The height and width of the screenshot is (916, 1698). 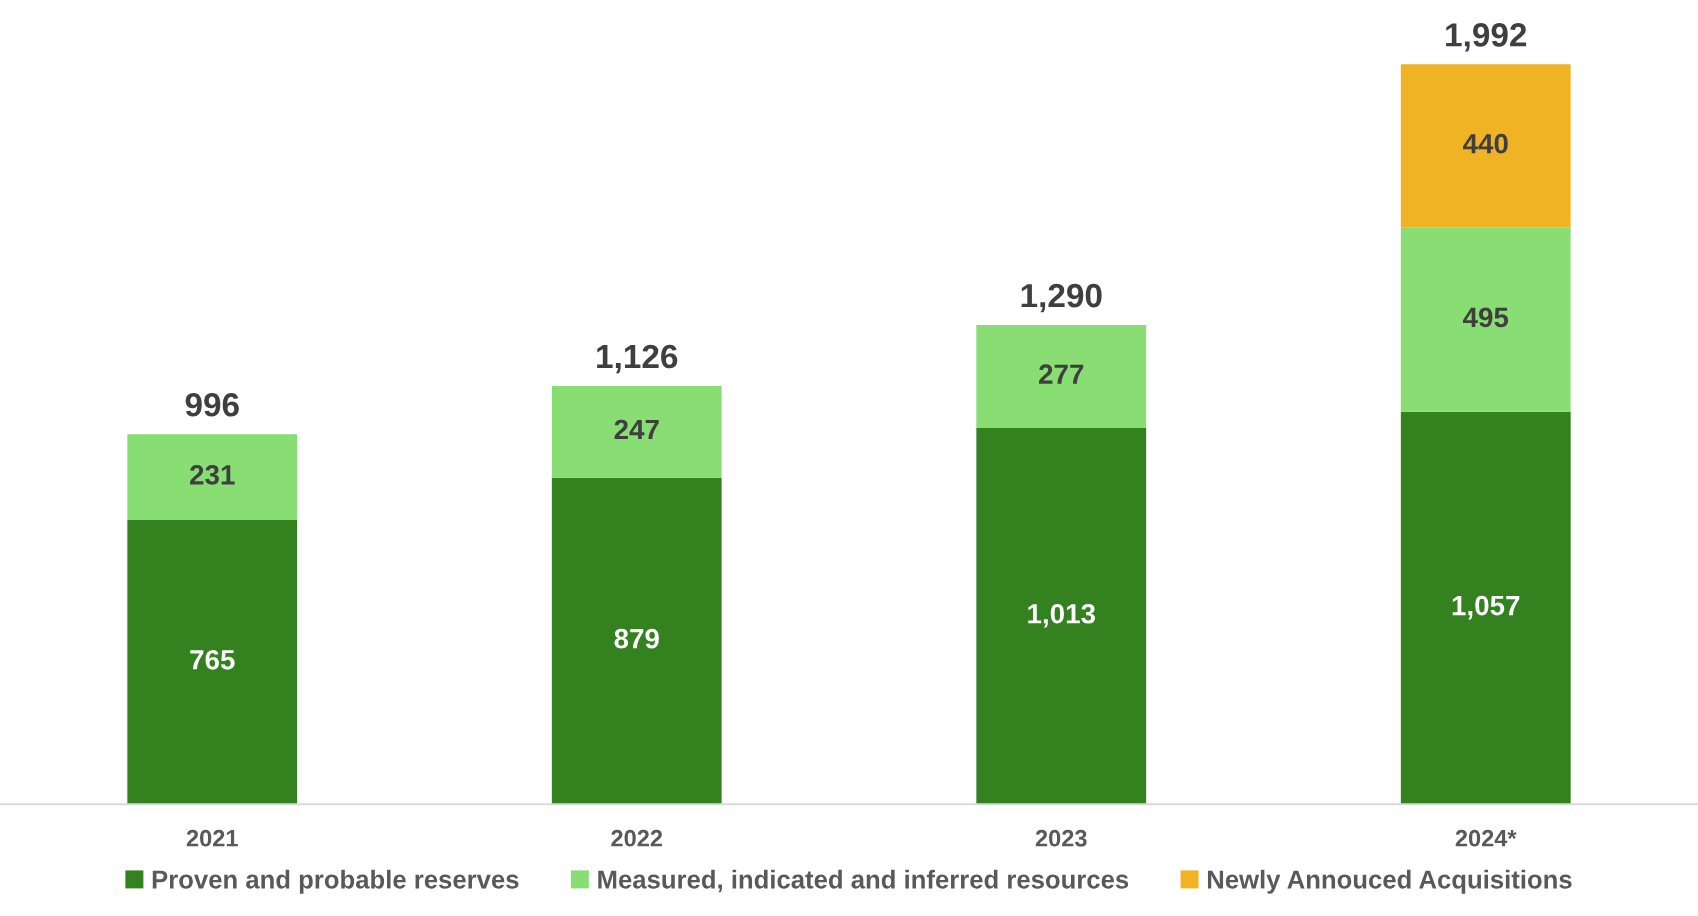 What do you see at coordinates (636, 638) in the screenshot?
I see `data-label: 879` at bounding box center [636, 638].